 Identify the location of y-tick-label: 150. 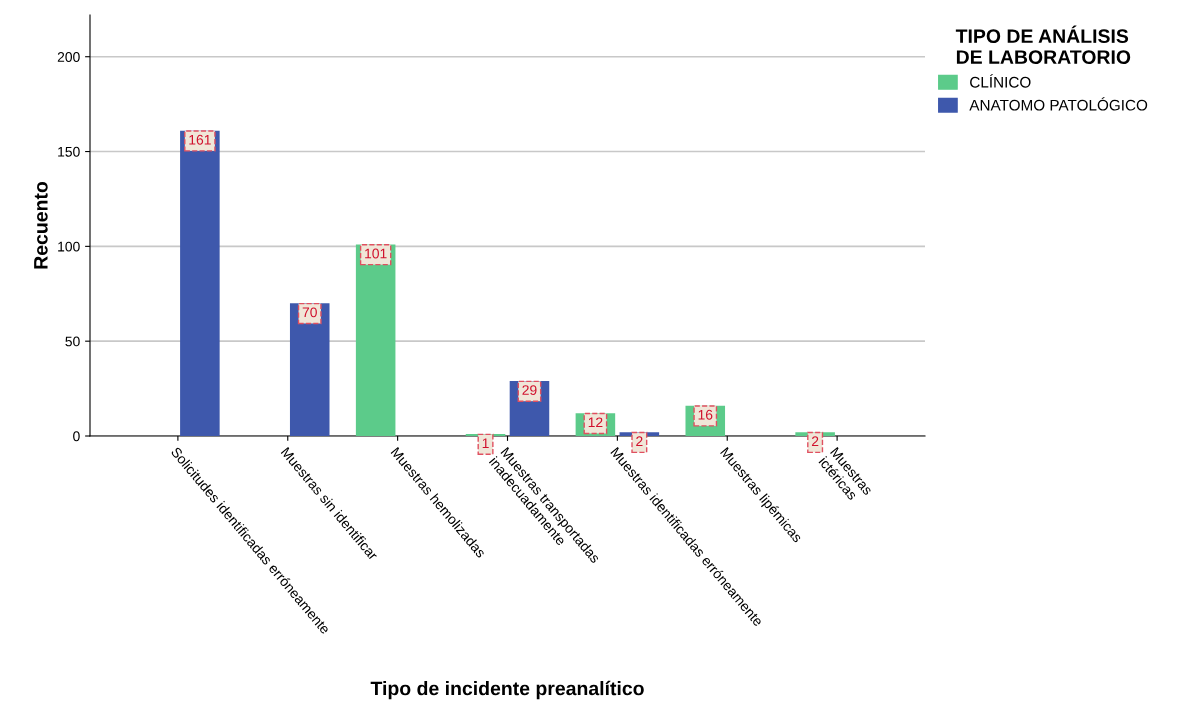
(69, 151).